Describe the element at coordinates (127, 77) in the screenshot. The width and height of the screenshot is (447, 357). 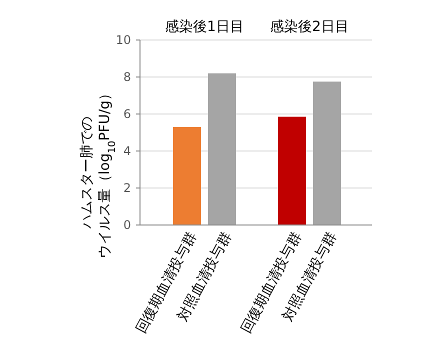
I see `y-tick-label: 8` at that location.